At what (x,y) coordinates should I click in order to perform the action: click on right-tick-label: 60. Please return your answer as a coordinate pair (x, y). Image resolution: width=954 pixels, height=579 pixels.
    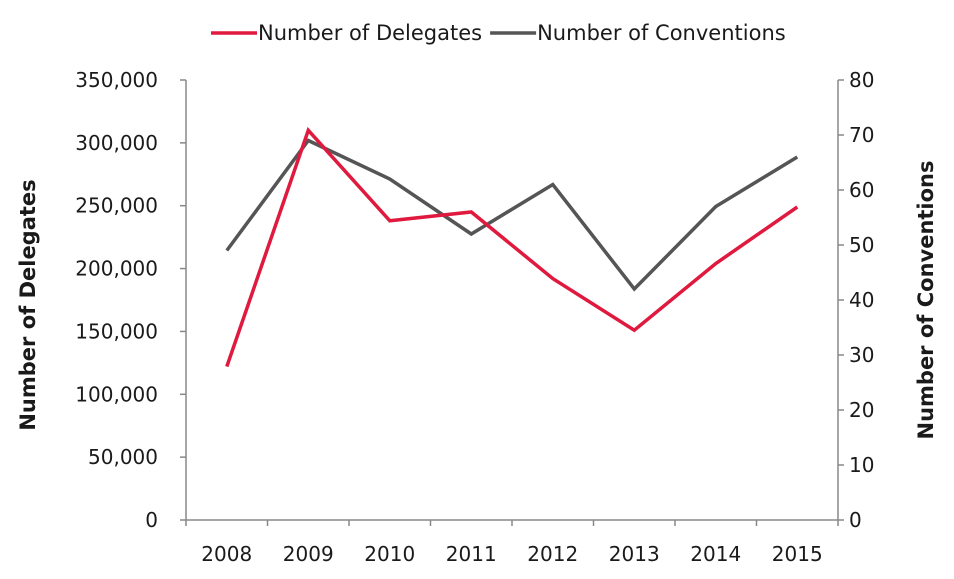
    Looking at the image, I should click on (861, 190).